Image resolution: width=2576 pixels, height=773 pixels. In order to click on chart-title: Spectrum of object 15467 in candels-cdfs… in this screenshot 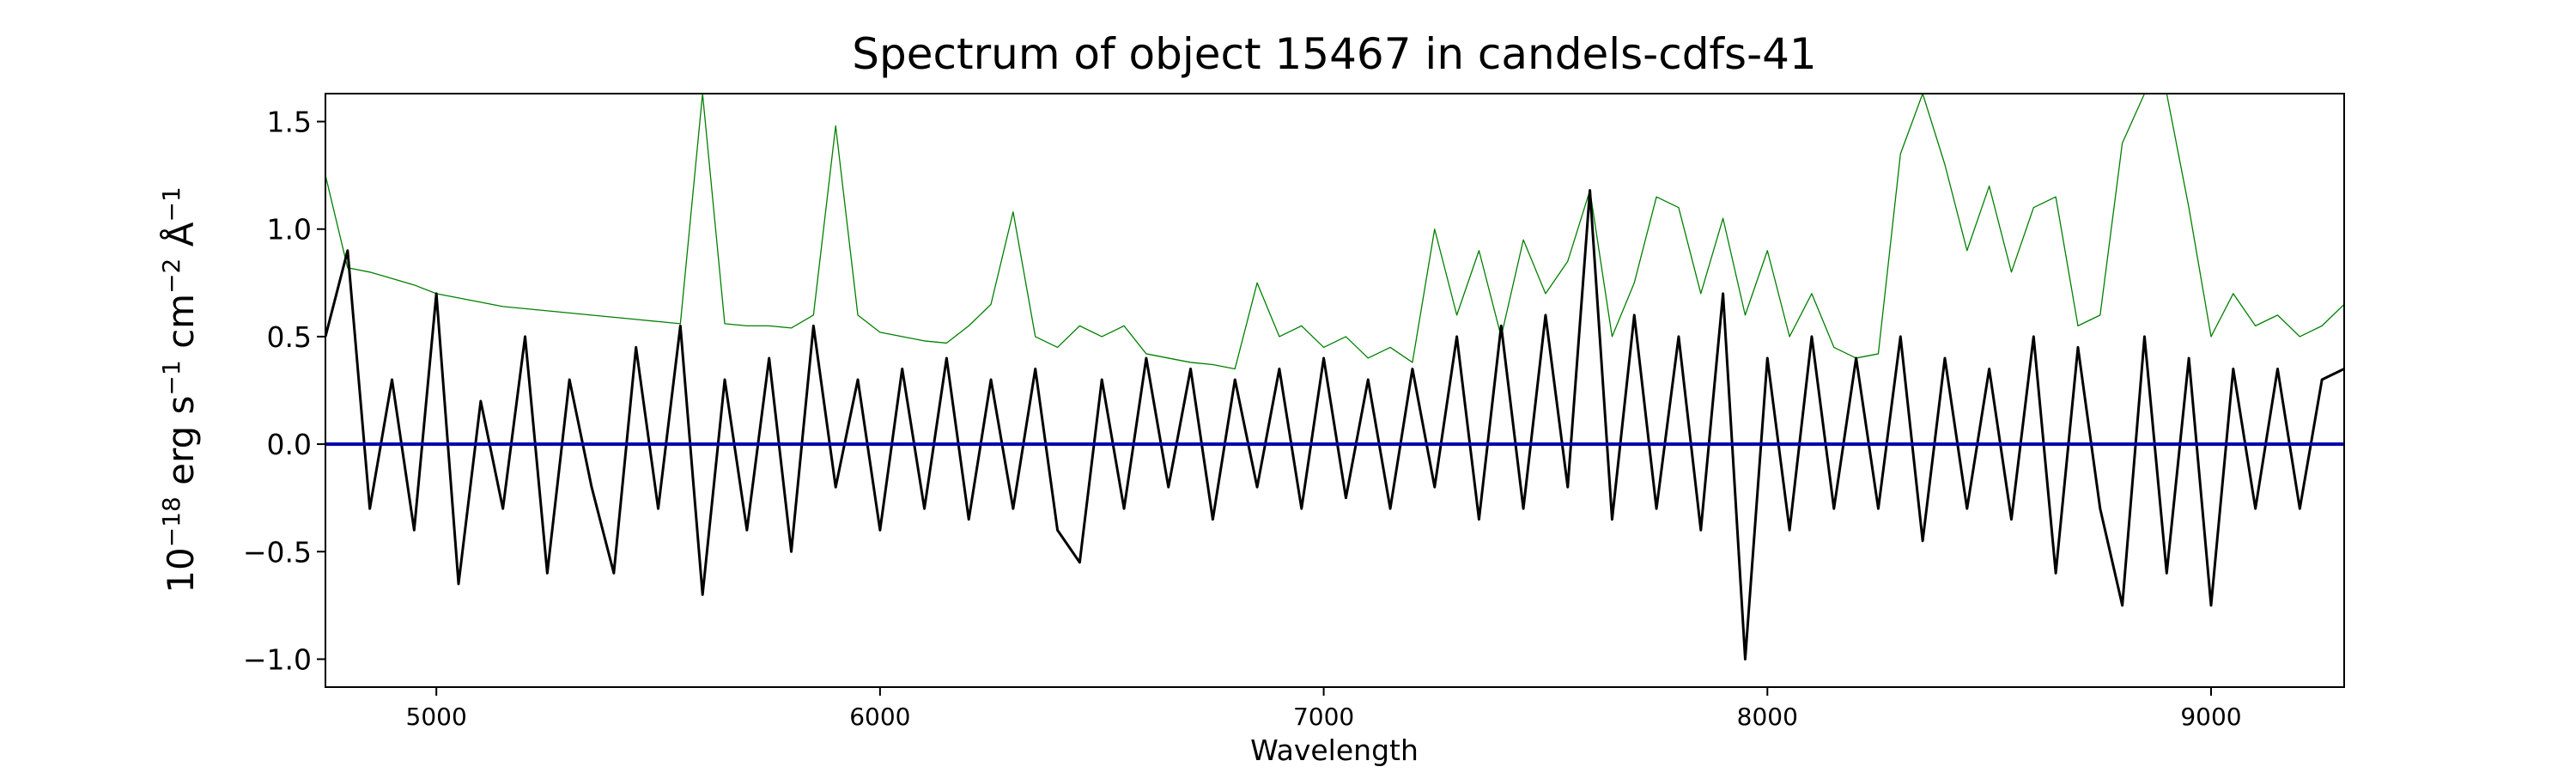, I will do `click(1334, 54)`.